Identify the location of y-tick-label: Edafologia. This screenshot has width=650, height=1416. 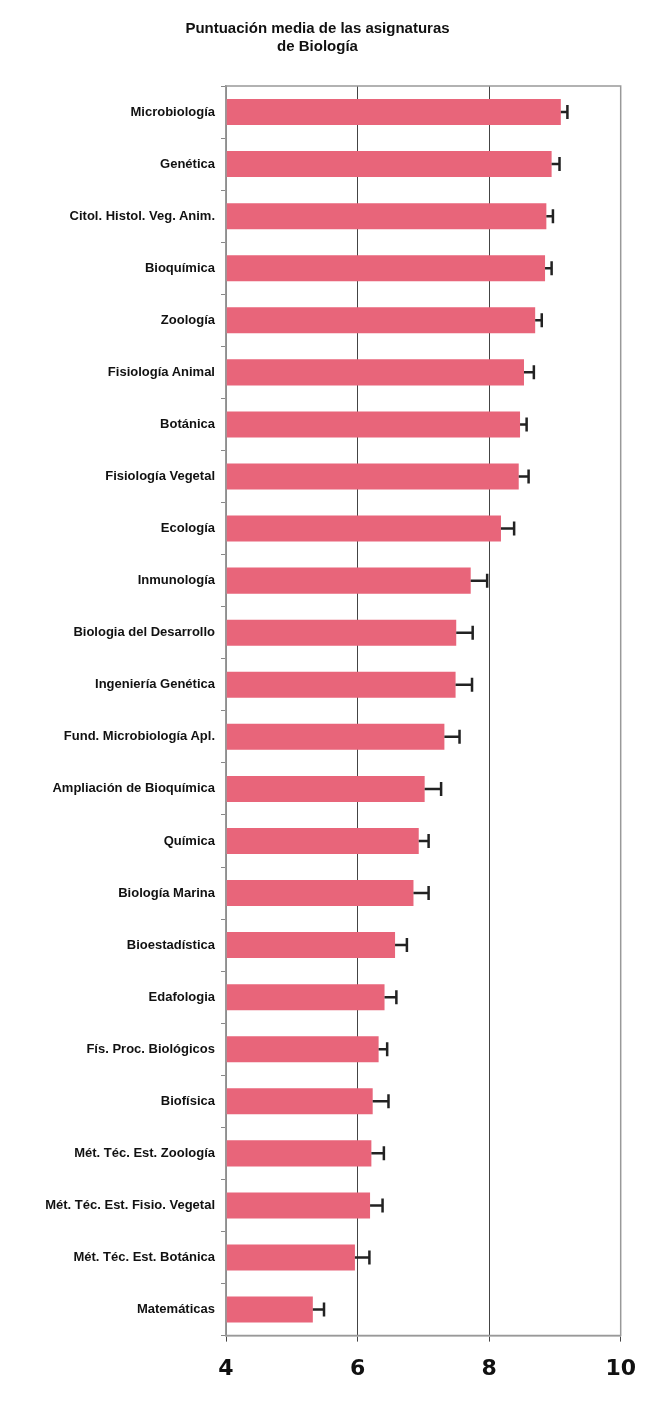
(182, 996).